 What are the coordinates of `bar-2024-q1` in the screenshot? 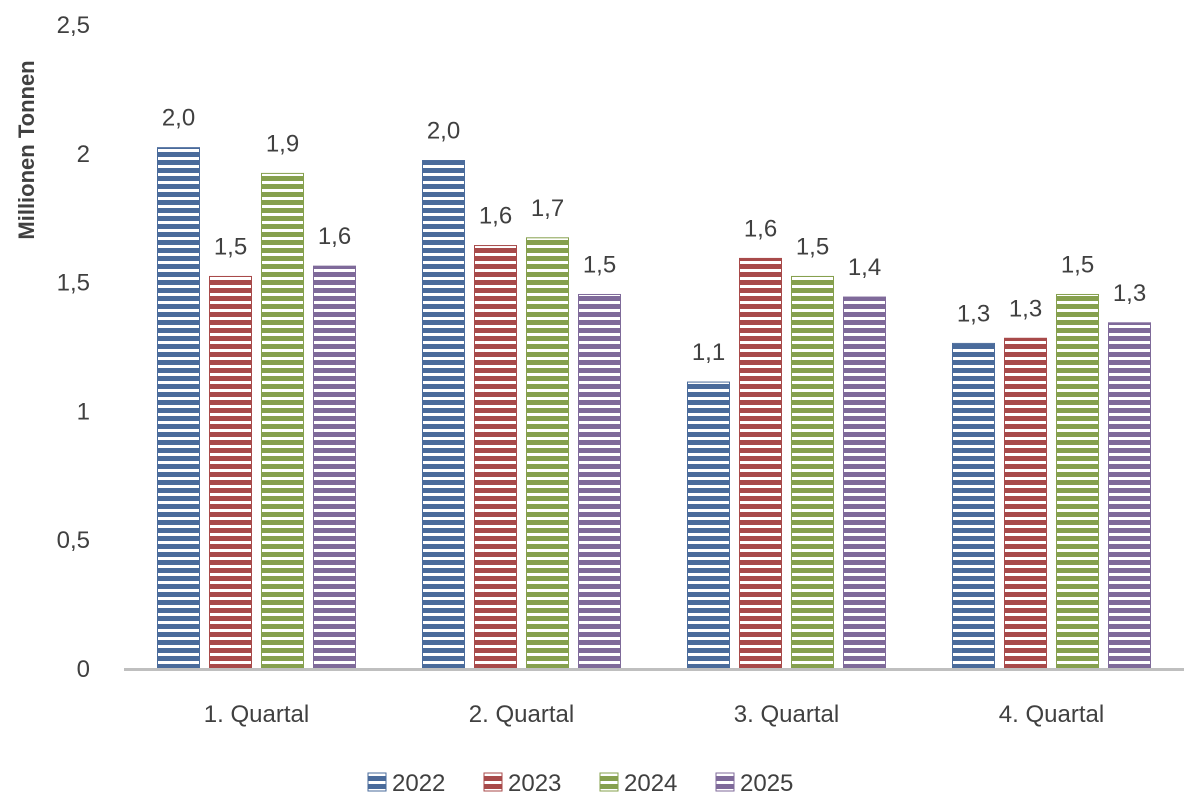 It's located at (282, 420).